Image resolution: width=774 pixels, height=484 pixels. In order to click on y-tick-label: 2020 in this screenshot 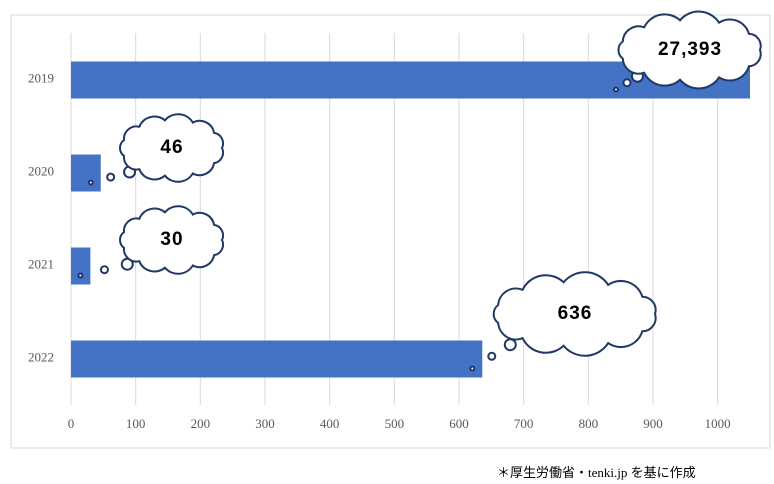, I will do `click(41, 170)`.